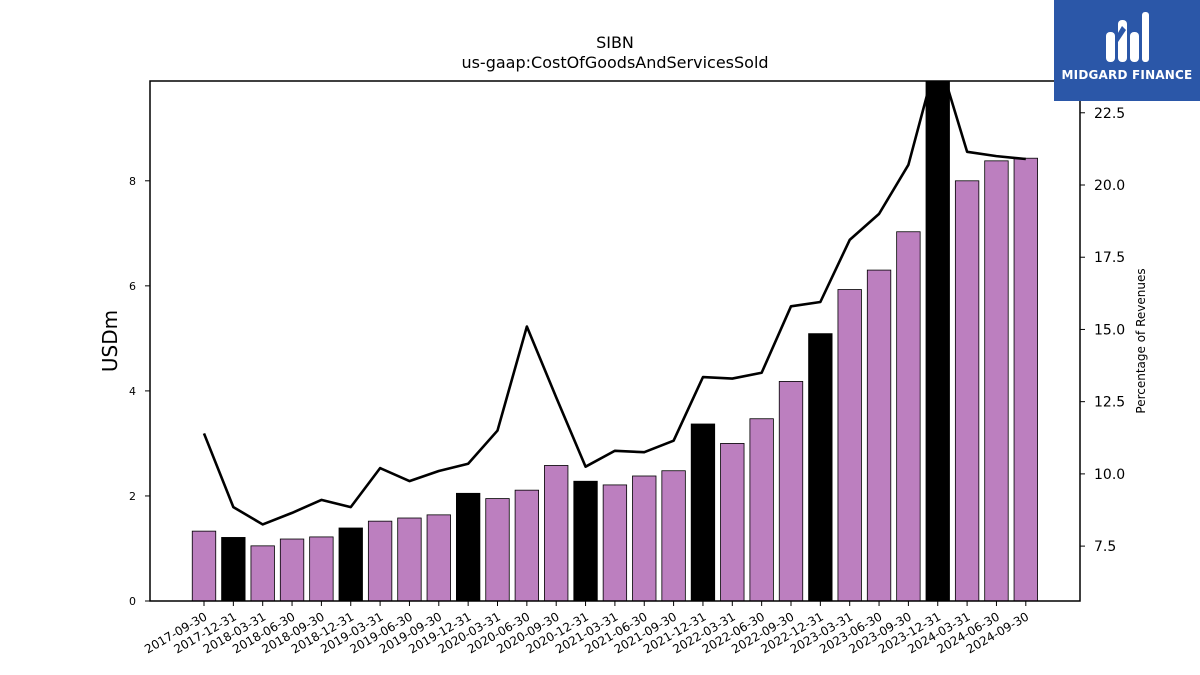 This screenshot has width=1200, height=675. What do you see at coordinates (1109, 330) in the screenshot?
I see `y2-tick-label: 15.0` at bounding box center [1109, 330].